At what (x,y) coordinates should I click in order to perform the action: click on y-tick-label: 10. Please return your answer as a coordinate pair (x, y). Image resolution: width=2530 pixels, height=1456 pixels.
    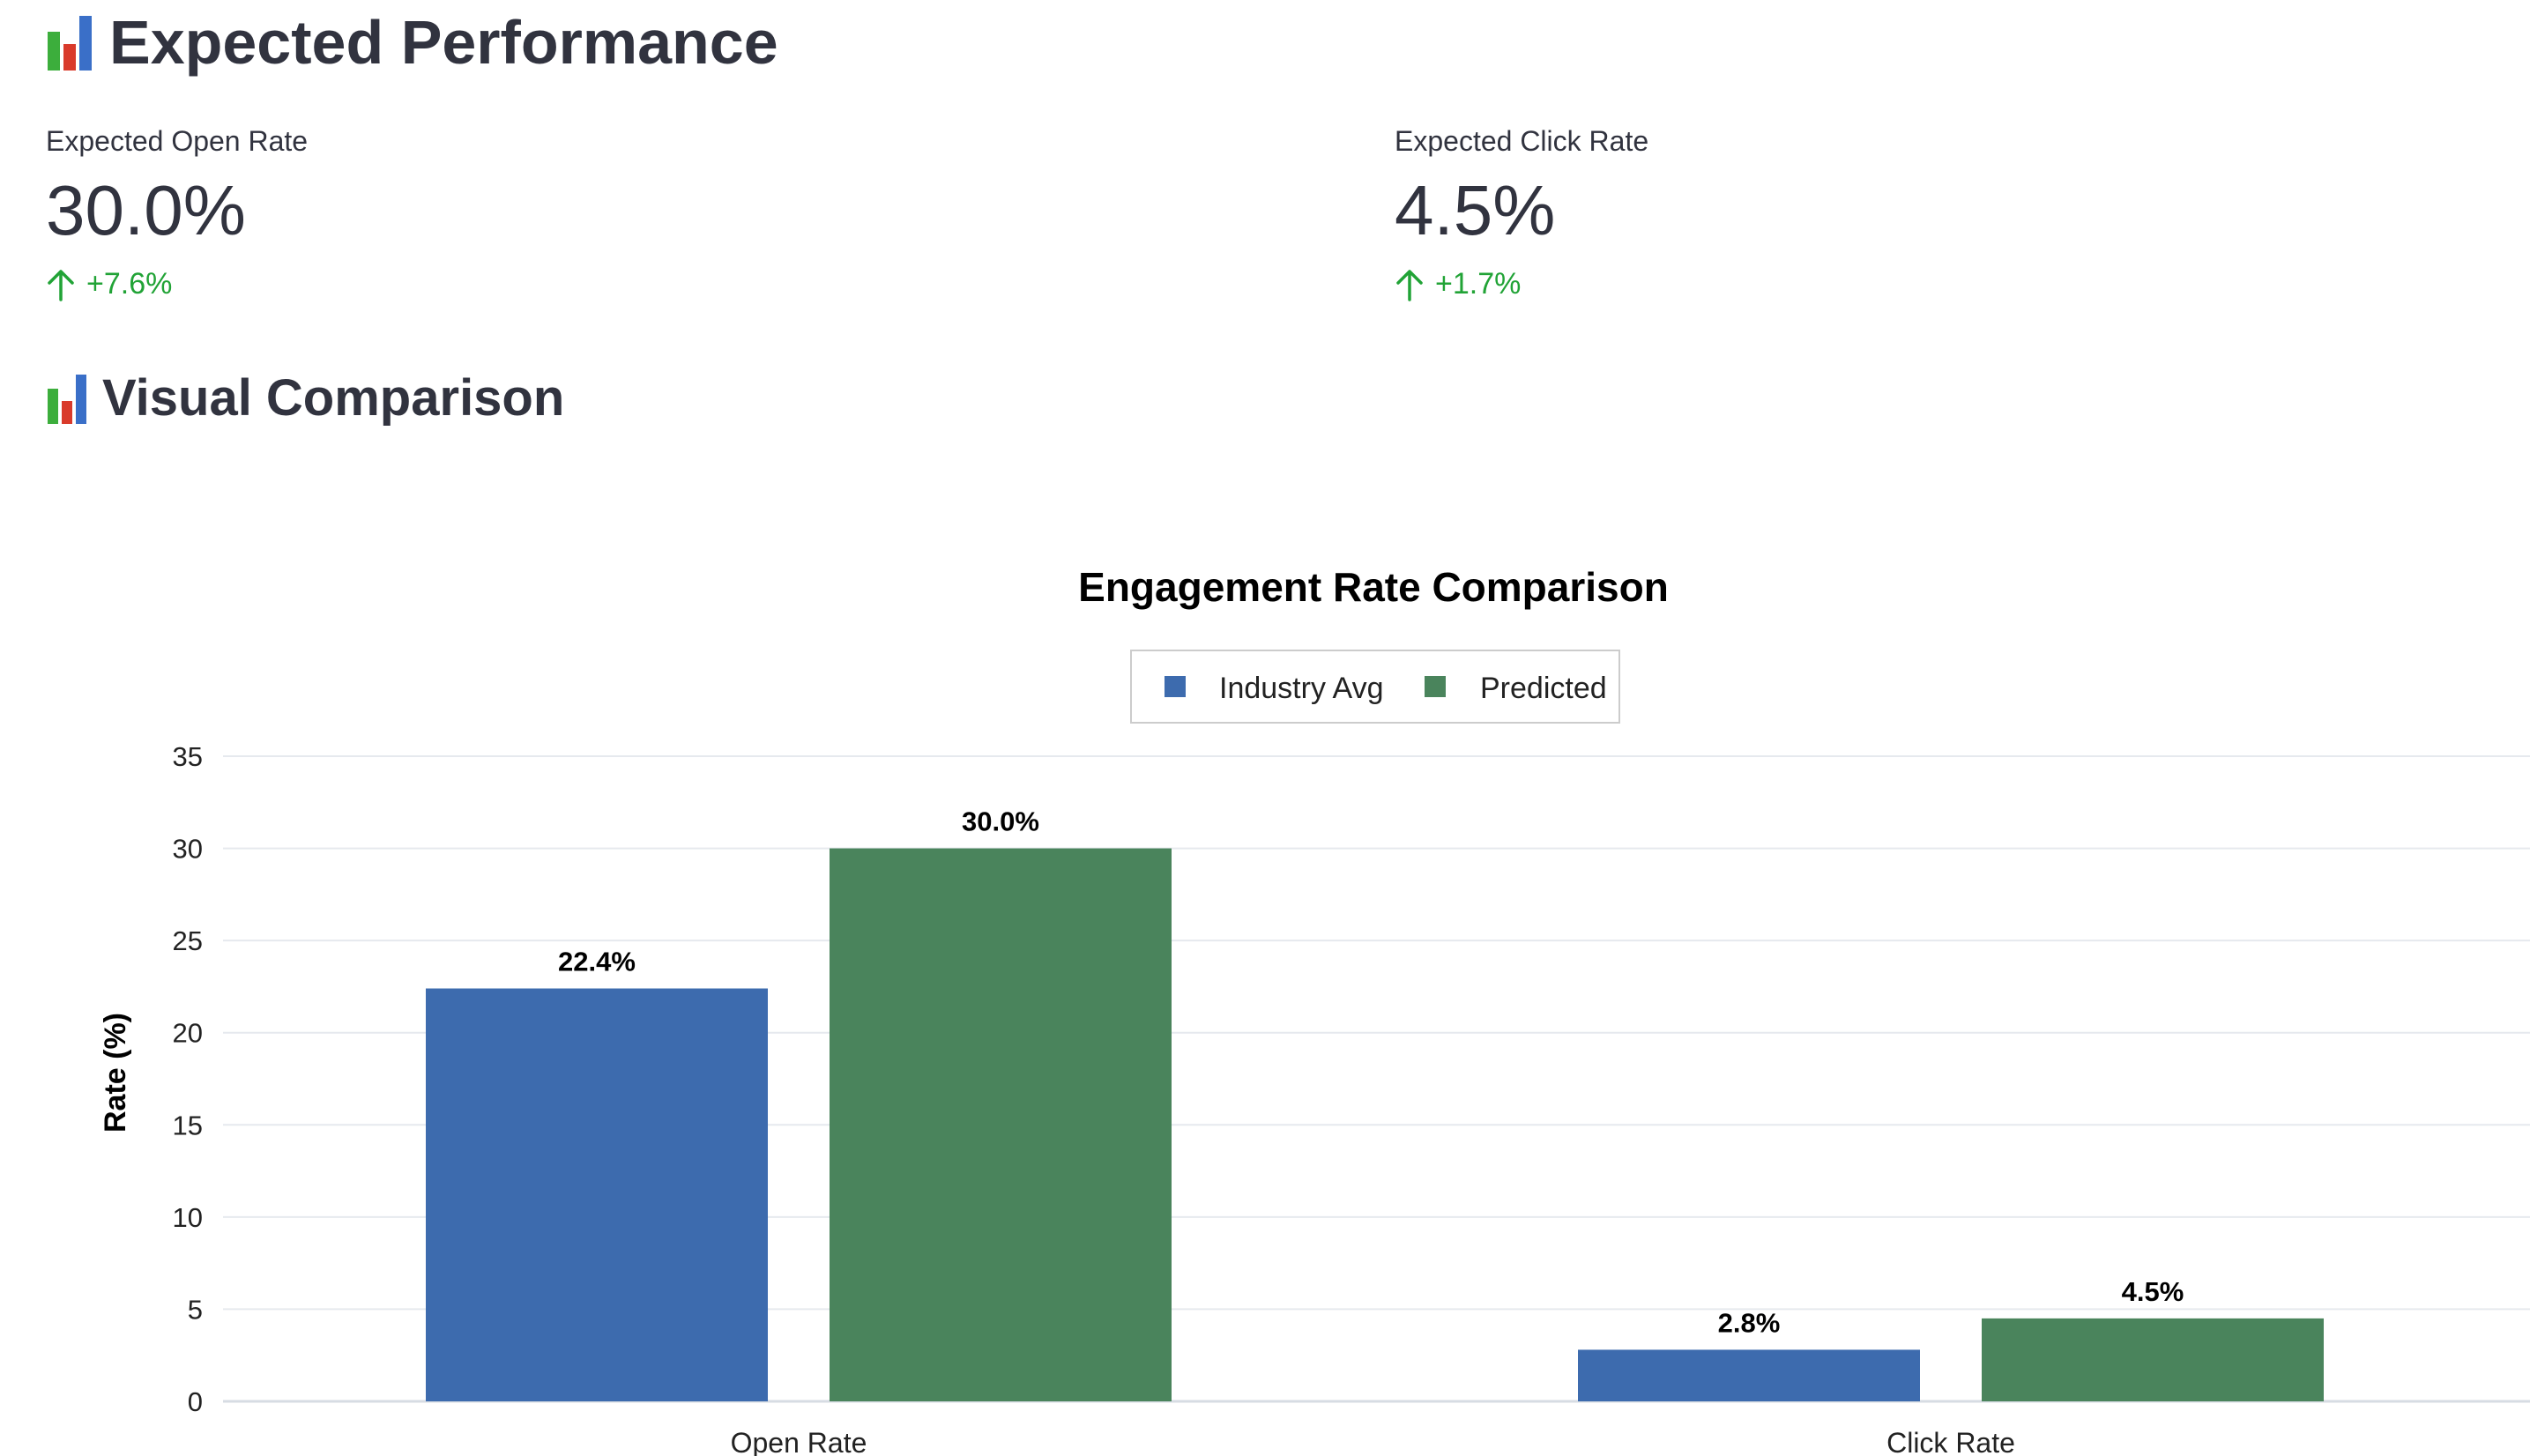
    Looking at the image, I should click on (188, 1217).